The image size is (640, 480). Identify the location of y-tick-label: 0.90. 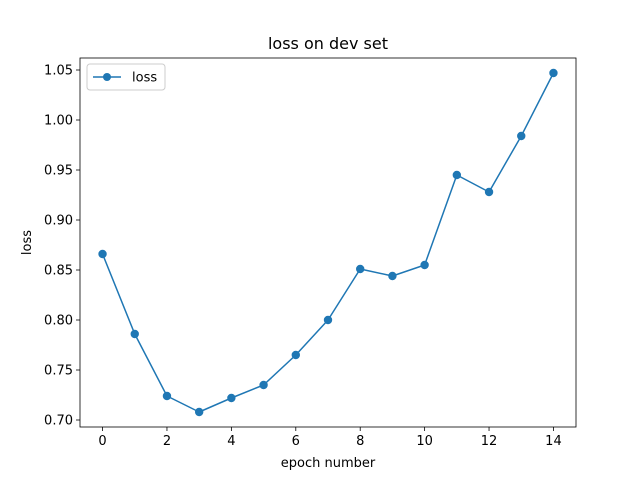
(58, 221).